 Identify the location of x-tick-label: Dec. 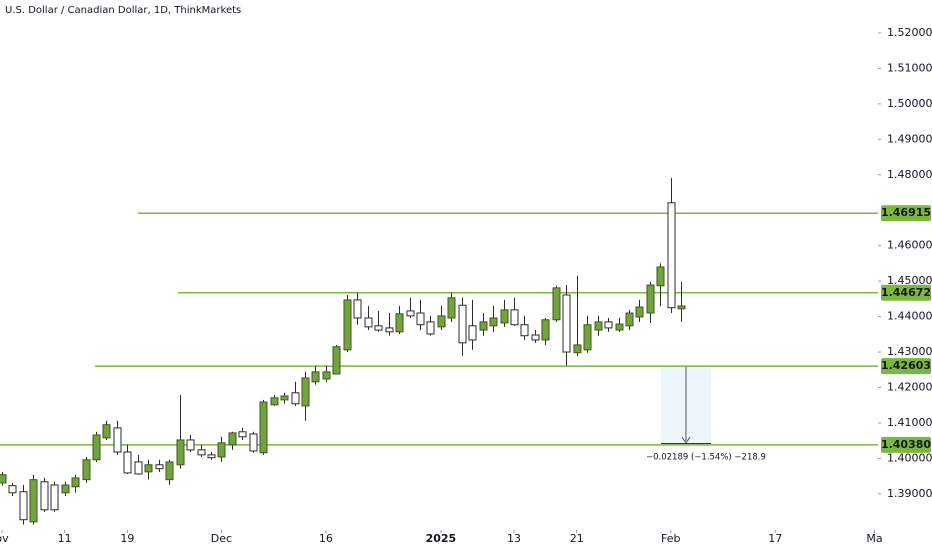
(221, 538).